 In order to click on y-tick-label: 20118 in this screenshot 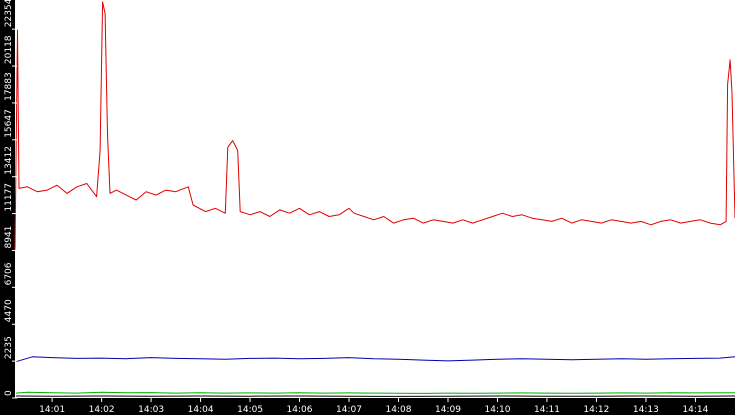, I will do `click(9, 49)`.